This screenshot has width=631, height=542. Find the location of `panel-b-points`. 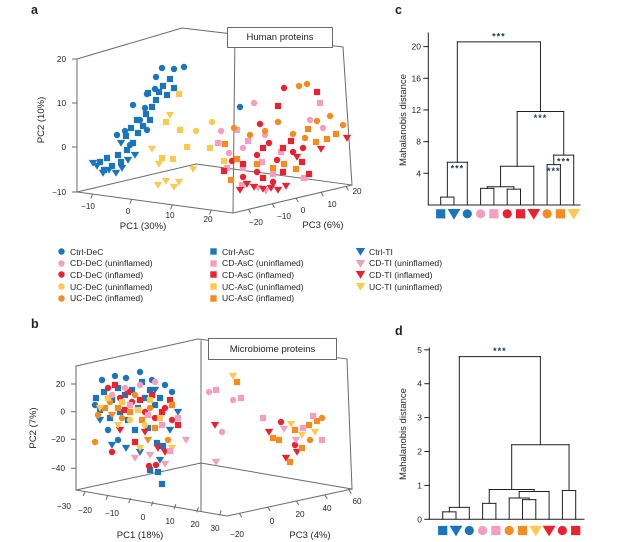

panel-b-points is located at coordinates (208, 428).